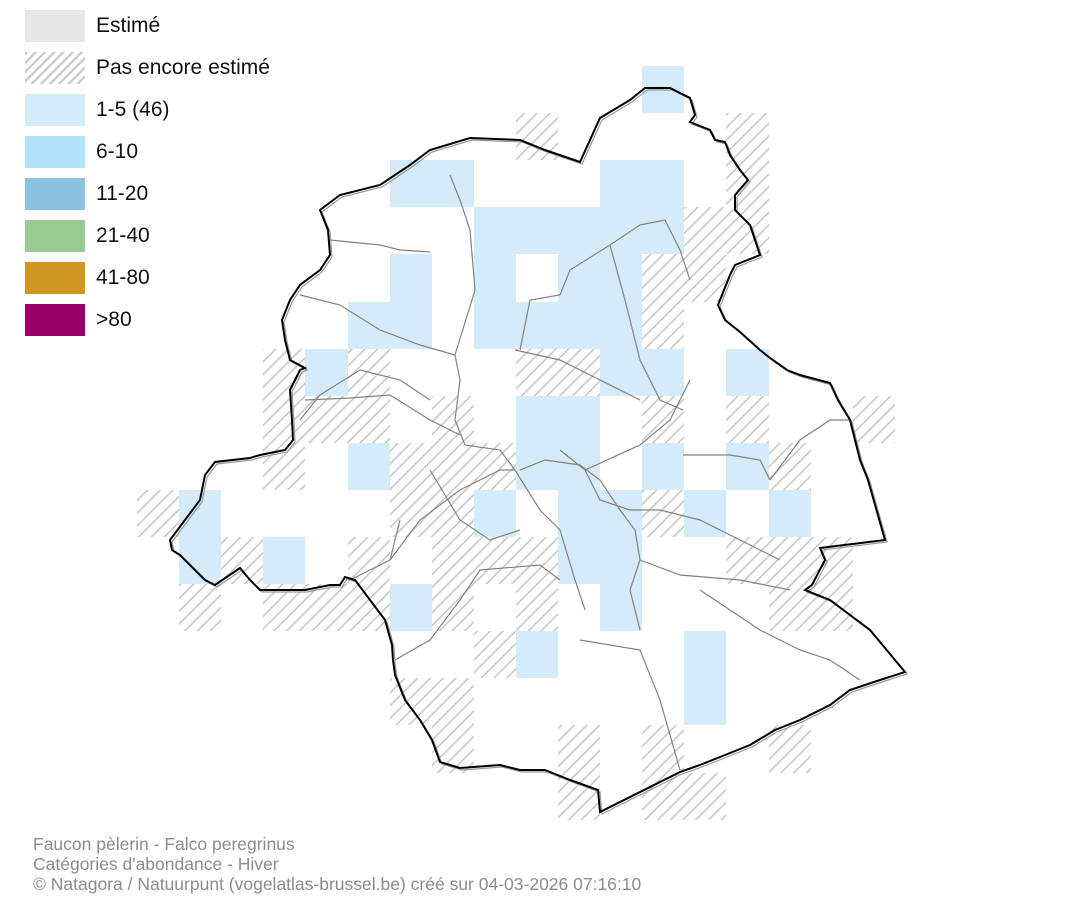 The height and width of the screenshot is (900, 1074). What do you see at coordinates (147, 320) in the screenshot?
I see `legend-item-over-80: >80` at bounding box center [147, 320].